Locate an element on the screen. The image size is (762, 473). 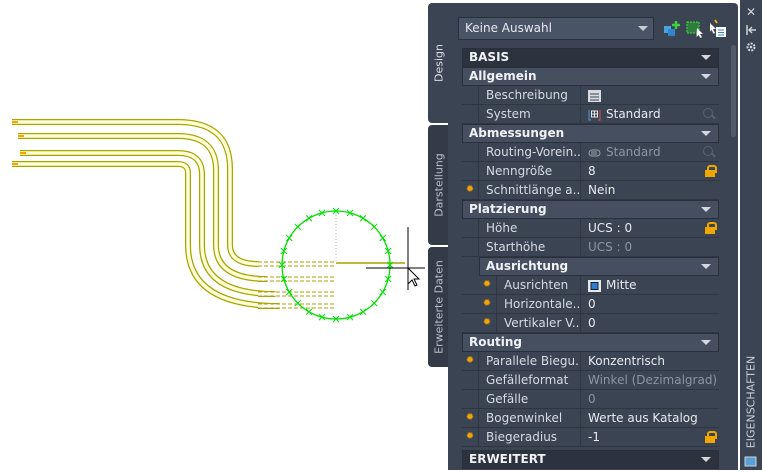
property-row: Gefälle 0 is located at coordinates (590, 399).